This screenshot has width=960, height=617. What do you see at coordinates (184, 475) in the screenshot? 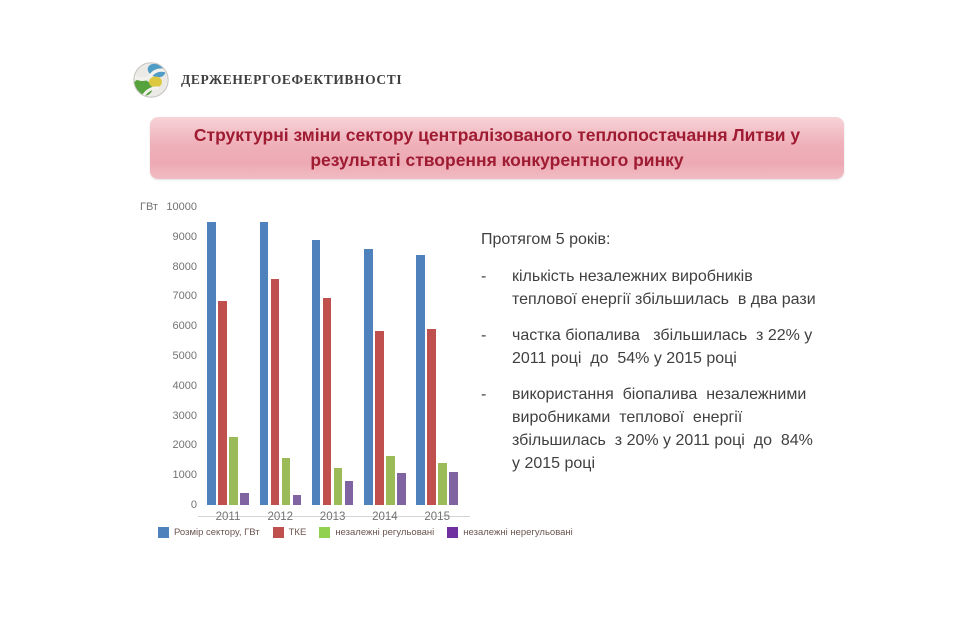
I see `y-tick-label: 1000` at bounding box center [184, 475].